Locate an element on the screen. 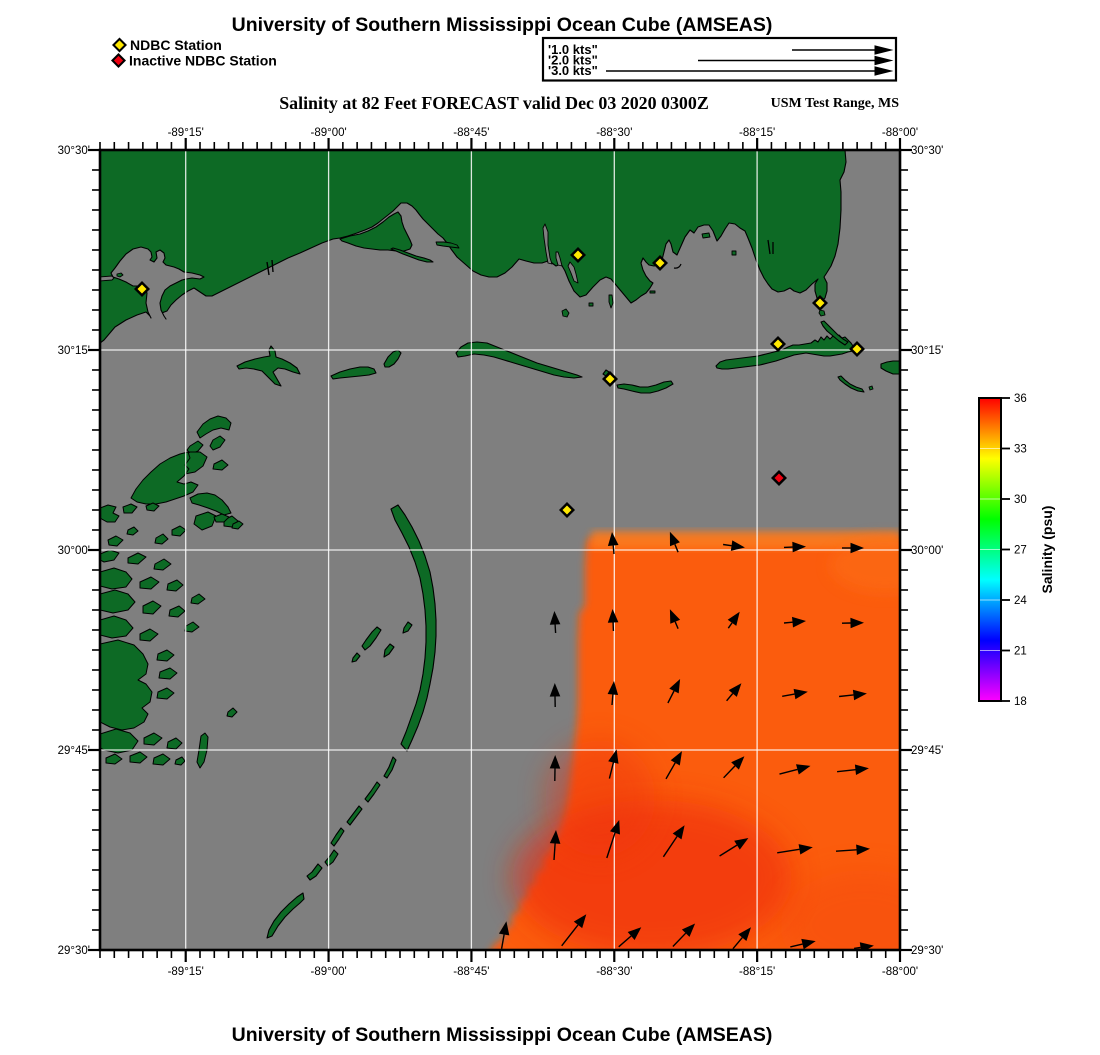 The image size is (1100, 1055). svg-text: USM Test Range, MS is located at coordinates (835, 103).